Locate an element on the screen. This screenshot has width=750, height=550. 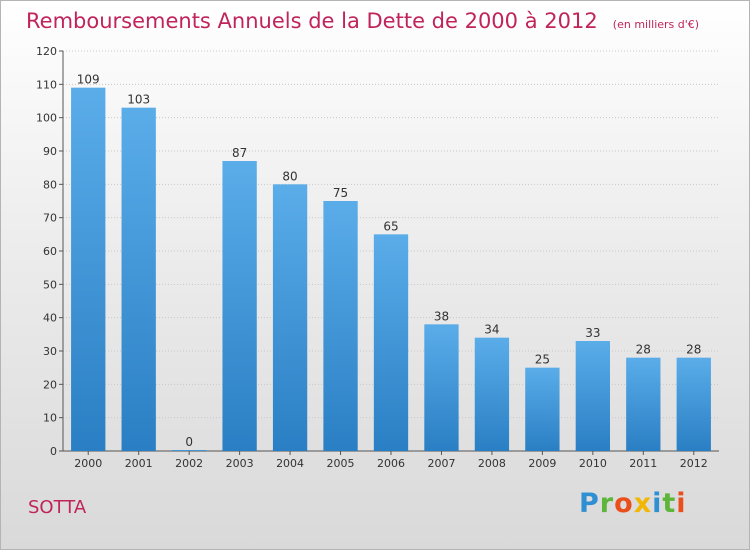
bar-value-label: 80 is located at coordinates (289, 176).